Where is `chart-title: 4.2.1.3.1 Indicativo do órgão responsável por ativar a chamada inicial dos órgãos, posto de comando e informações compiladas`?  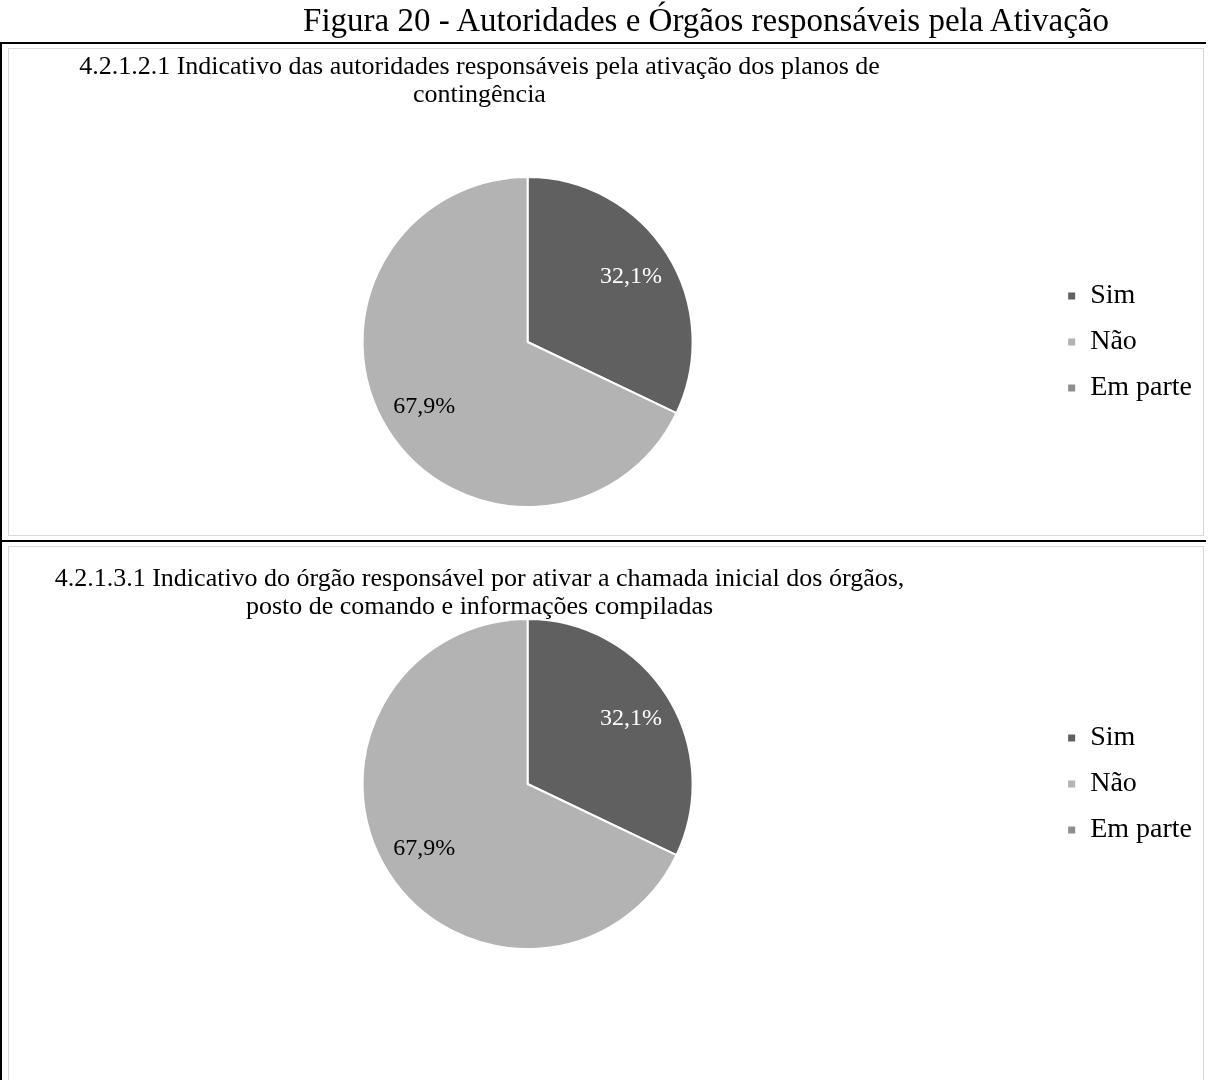 chart-title: 4.2.1.3.1 Indicativo do órgão responsável por ativar a chamada inicial dos órgãos, posto de comando e informações compiladas is located at coordinates (479, 591).